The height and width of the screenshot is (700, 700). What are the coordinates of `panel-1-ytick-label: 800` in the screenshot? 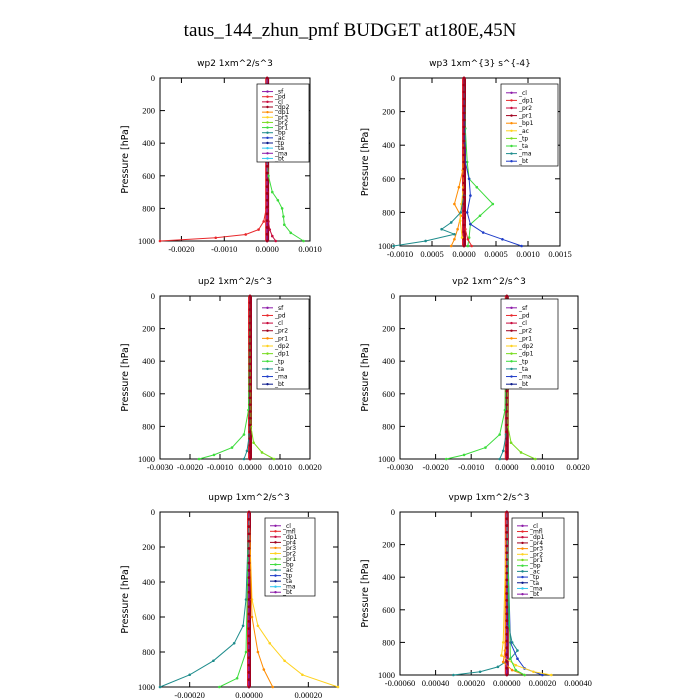 It's located at (148, 208).